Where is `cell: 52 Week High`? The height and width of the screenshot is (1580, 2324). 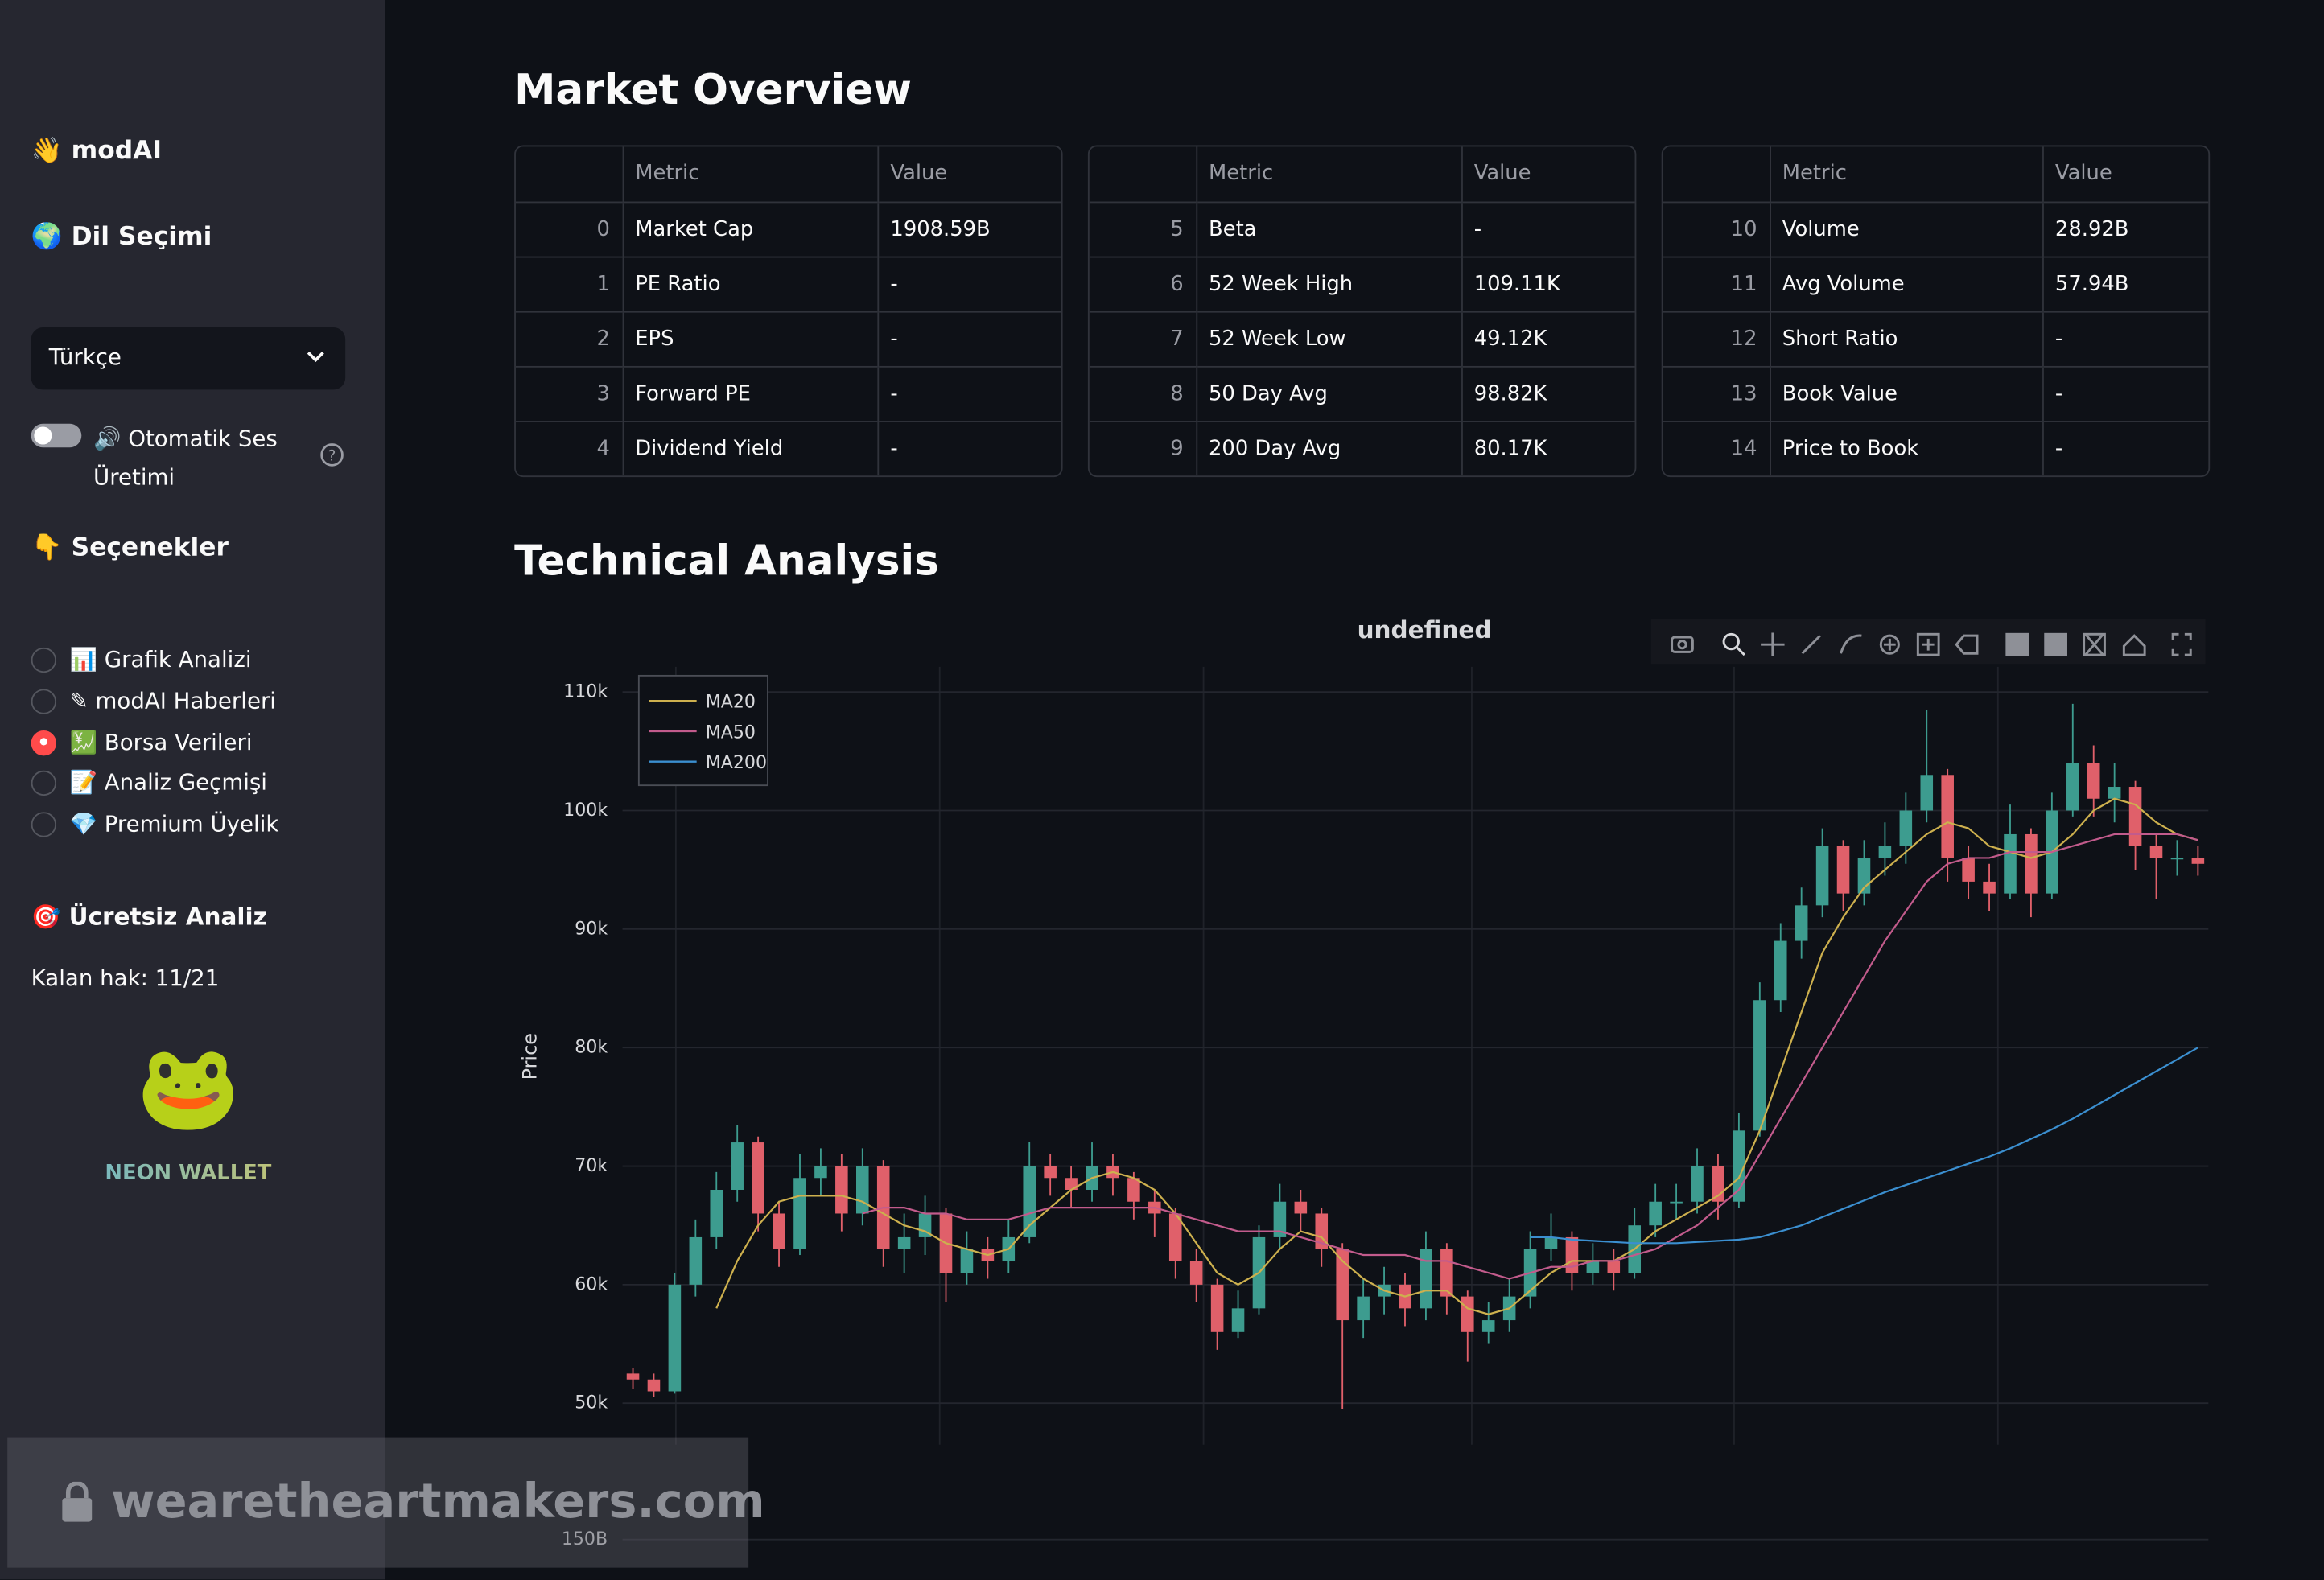 cell: 52 Week High is located at coordinates (1329, 283).